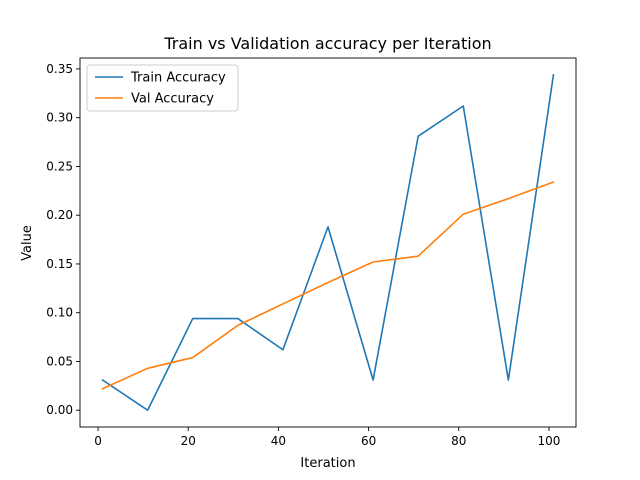  I want to click on x-tick-label: 0, so click(98, 441).